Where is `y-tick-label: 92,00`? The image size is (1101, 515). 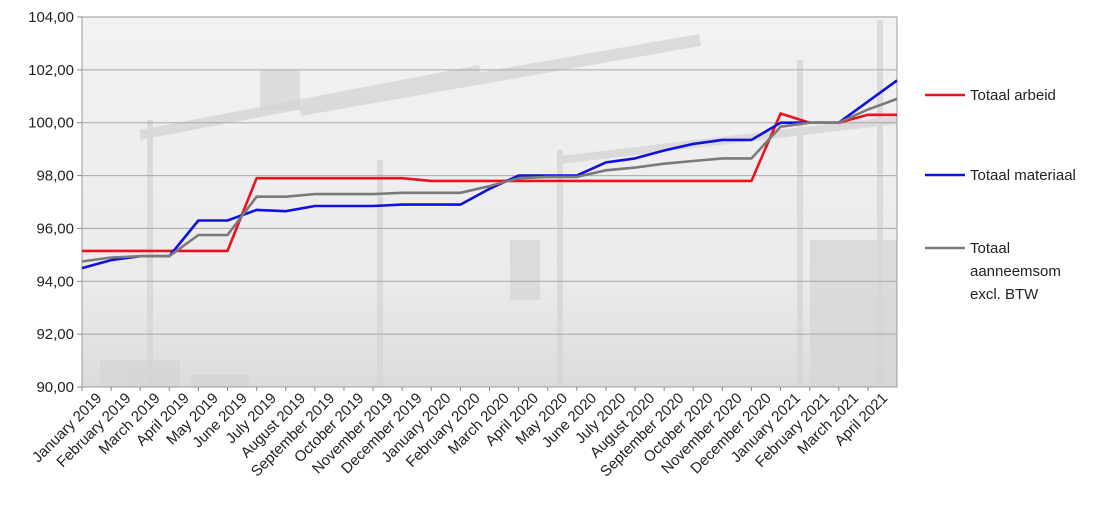 y-tick-label: 92,00 is located at coordinates (55, 334).